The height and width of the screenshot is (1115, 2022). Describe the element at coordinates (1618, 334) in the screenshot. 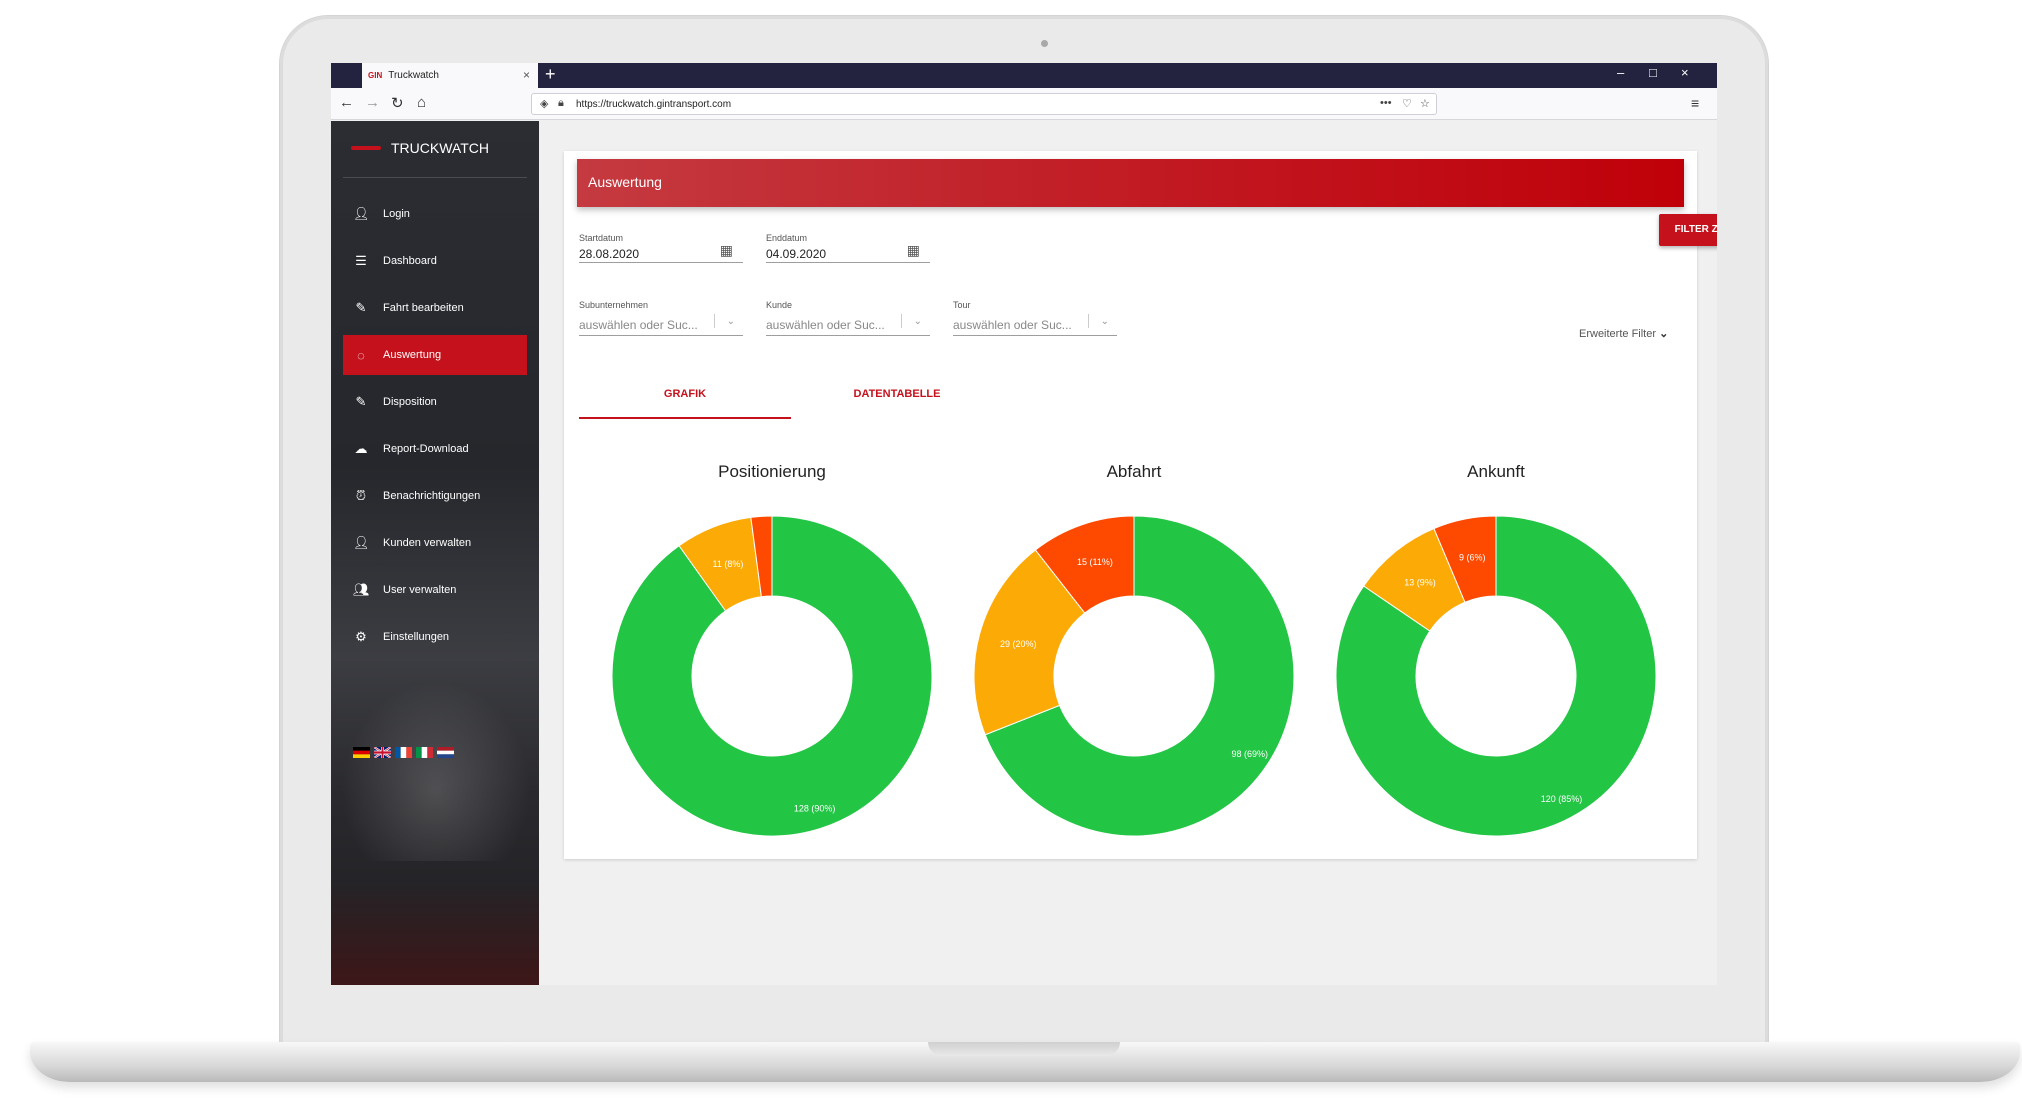

I see `advanced-filter-label: Erweiterte Filter` at that location.